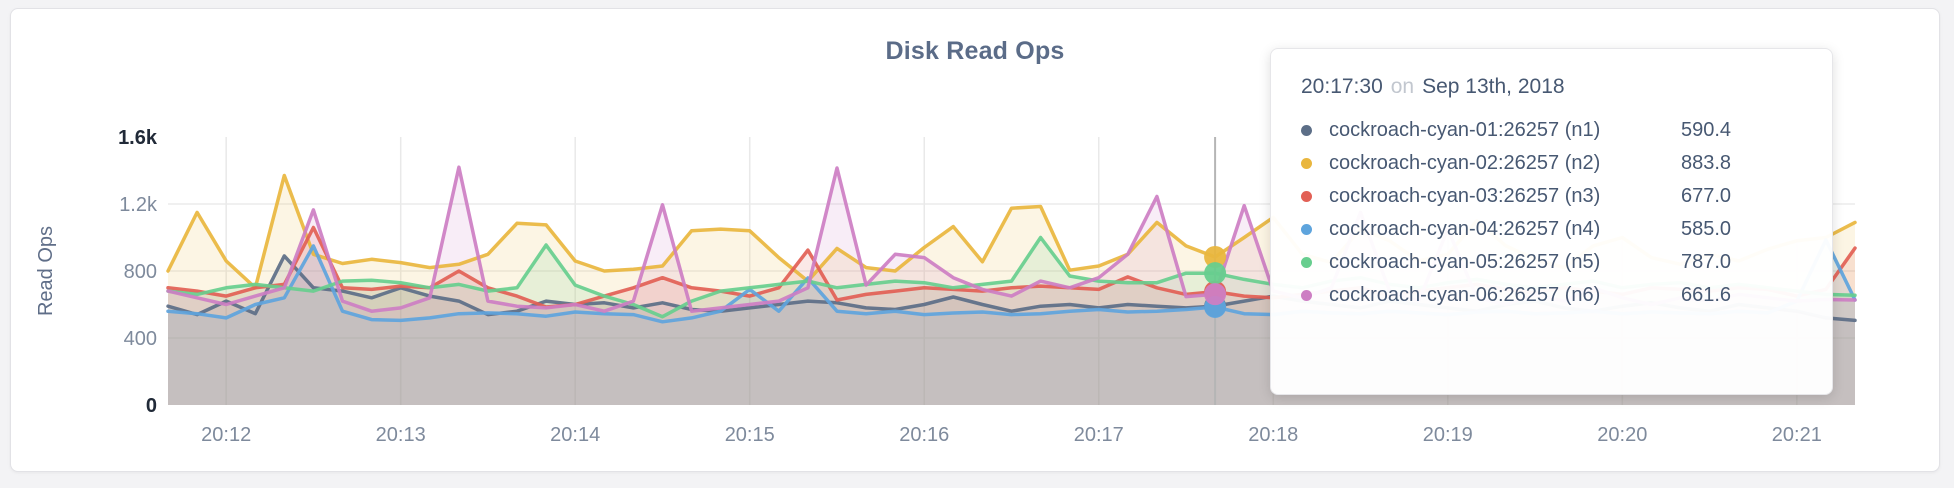  What do you see at coordinates (1706, 163) in the screenshot?
I see `series-value: 883.8` at bounding box center [1706, 163].